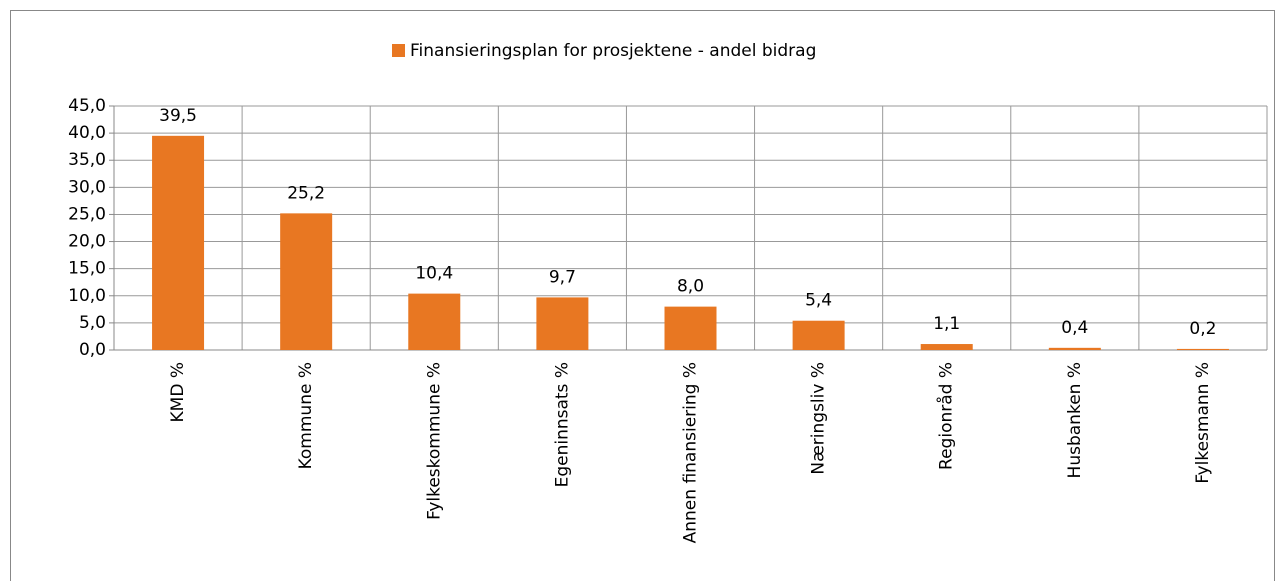 Image resolution: width=1285 pixels, height=585 pixels. I want to click on y-tick-label: 35,0, so click(87, 160).